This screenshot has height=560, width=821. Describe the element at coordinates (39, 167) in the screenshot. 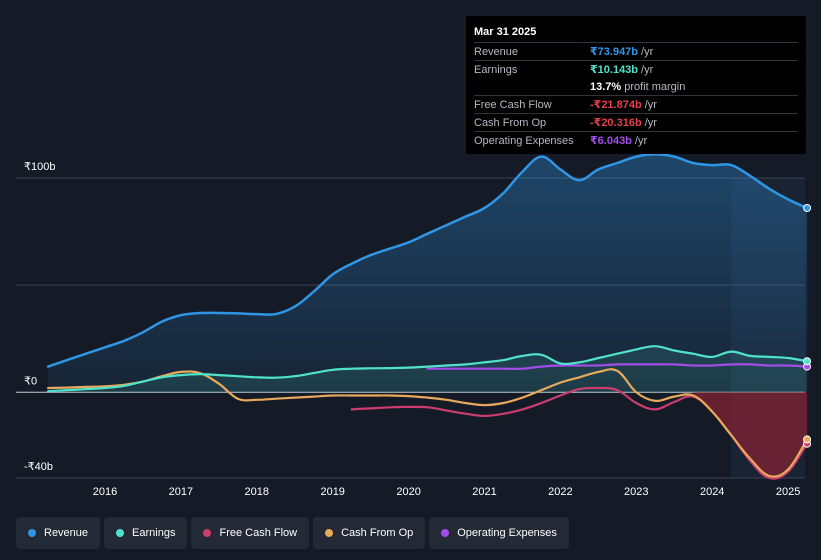

I see `y-axis-label: ₹100b` at that location.